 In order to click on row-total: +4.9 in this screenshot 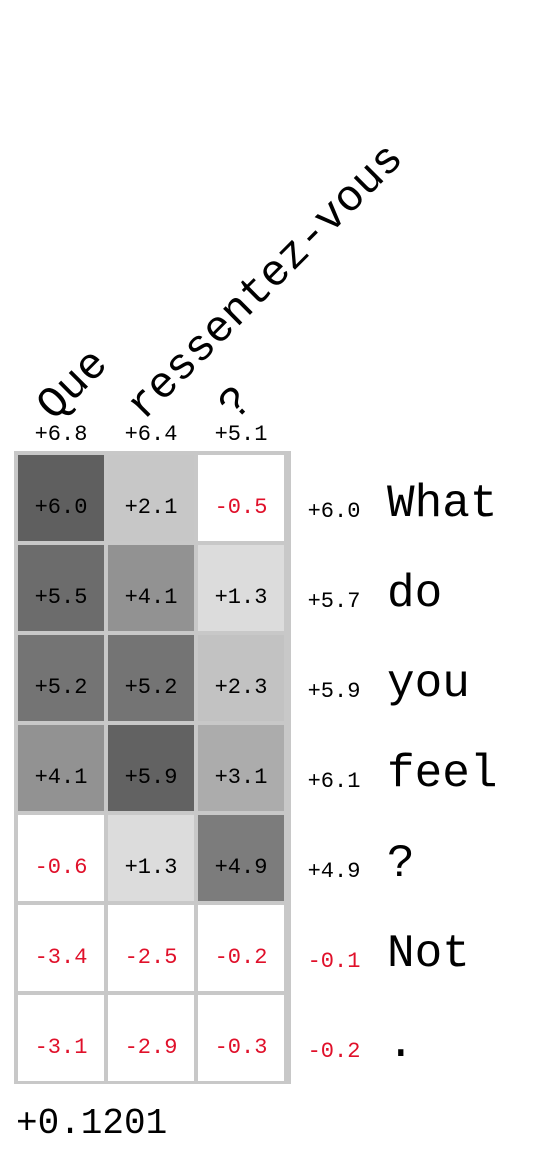, I will do `click(334, 871)`.